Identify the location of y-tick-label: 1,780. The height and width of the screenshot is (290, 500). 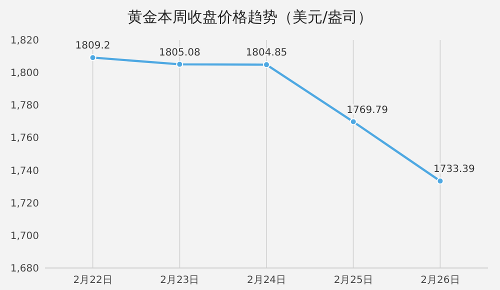
(24, 106).